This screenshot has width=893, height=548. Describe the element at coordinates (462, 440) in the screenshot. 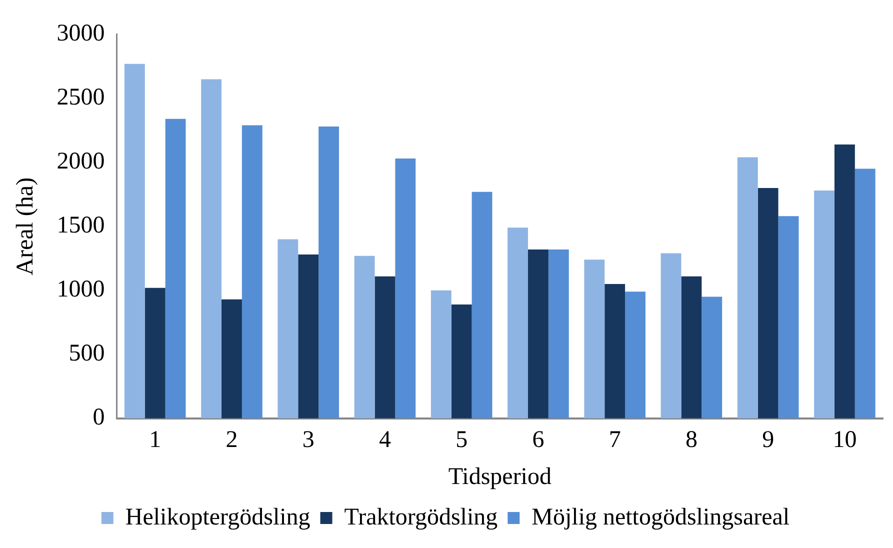

I see `x-tick-label: 5` at that location.